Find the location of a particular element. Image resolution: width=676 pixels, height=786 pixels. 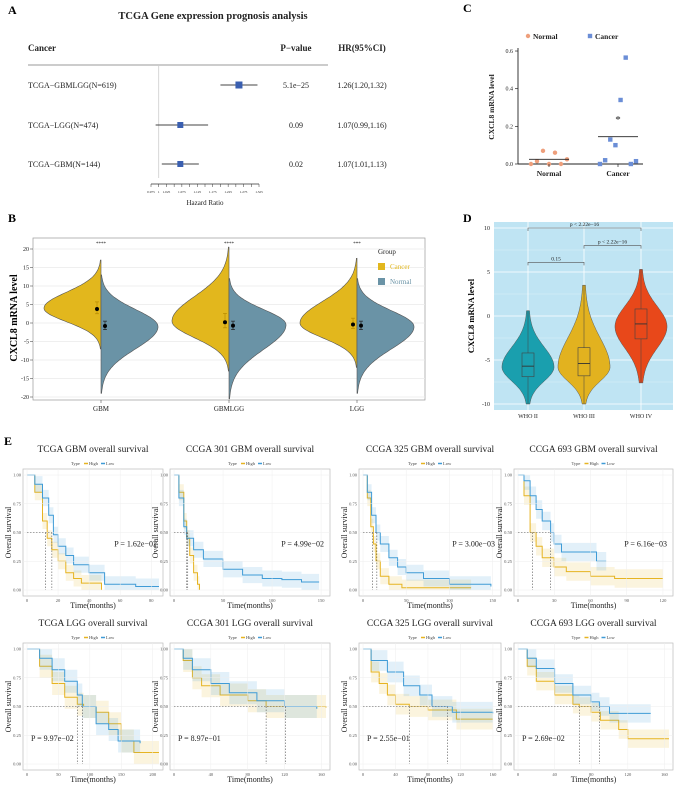

x-tick-label: 1.125 is located at coordinates (197, 192).